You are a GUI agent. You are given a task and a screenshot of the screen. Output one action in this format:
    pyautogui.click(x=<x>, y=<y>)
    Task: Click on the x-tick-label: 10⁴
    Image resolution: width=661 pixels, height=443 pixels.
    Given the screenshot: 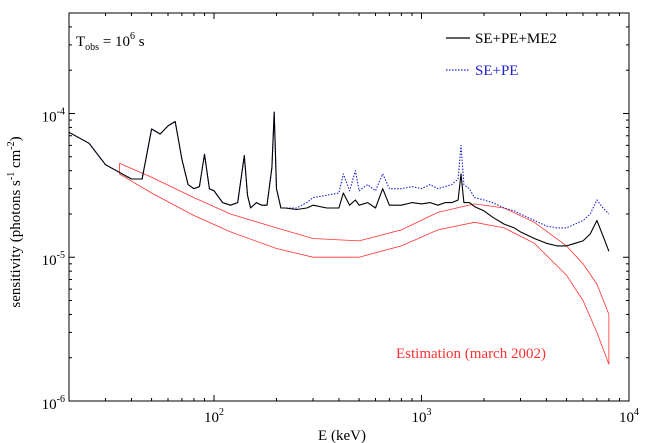 What is the action you would take?
    pyautogui.click(x=629, y=416)
    